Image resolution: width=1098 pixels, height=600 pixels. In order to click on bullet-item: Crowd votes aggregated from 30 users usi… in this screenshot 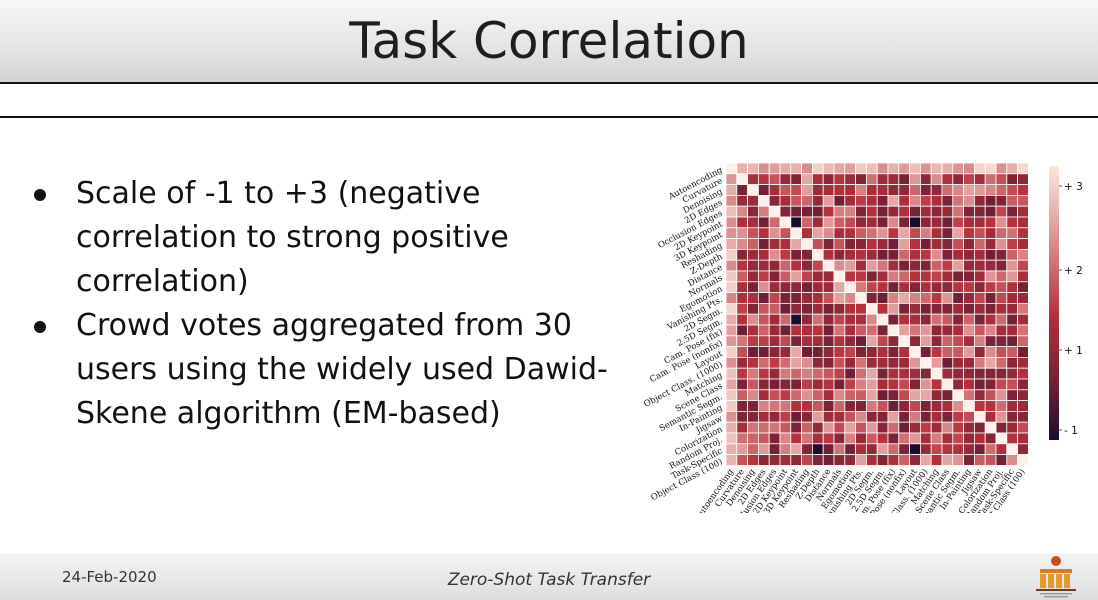, I will do `click(323, 370)`.